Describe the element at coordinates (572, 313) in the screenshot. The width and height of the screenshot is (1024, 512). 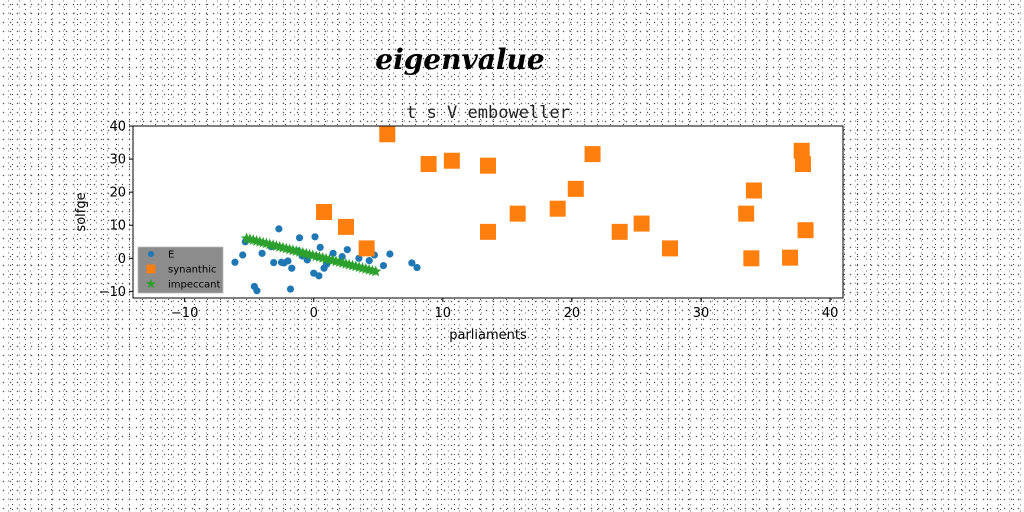
I see `x-tick-label: 20` at that location.